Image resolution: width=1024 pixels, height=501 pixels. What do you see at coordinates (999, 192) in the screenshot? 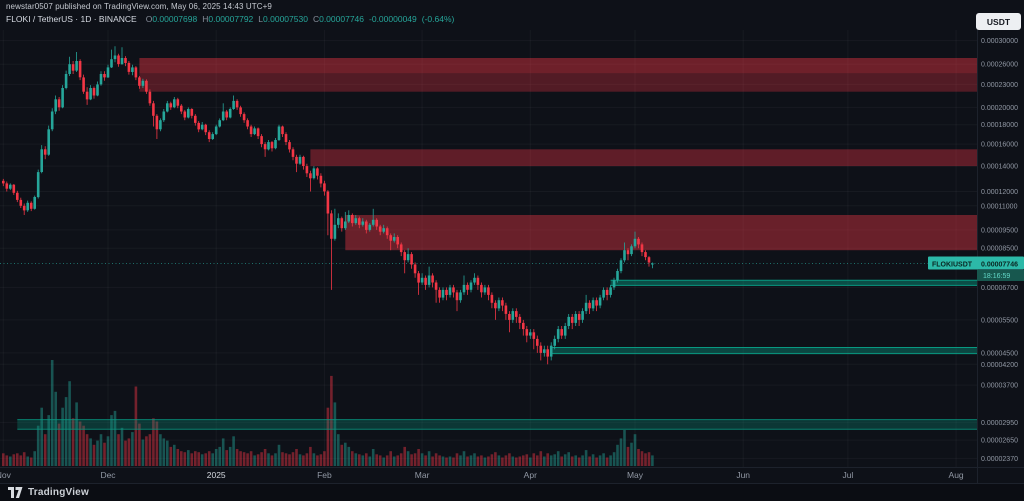
I see `svg-text: 0.00012000` at bounding box center [999, 192].